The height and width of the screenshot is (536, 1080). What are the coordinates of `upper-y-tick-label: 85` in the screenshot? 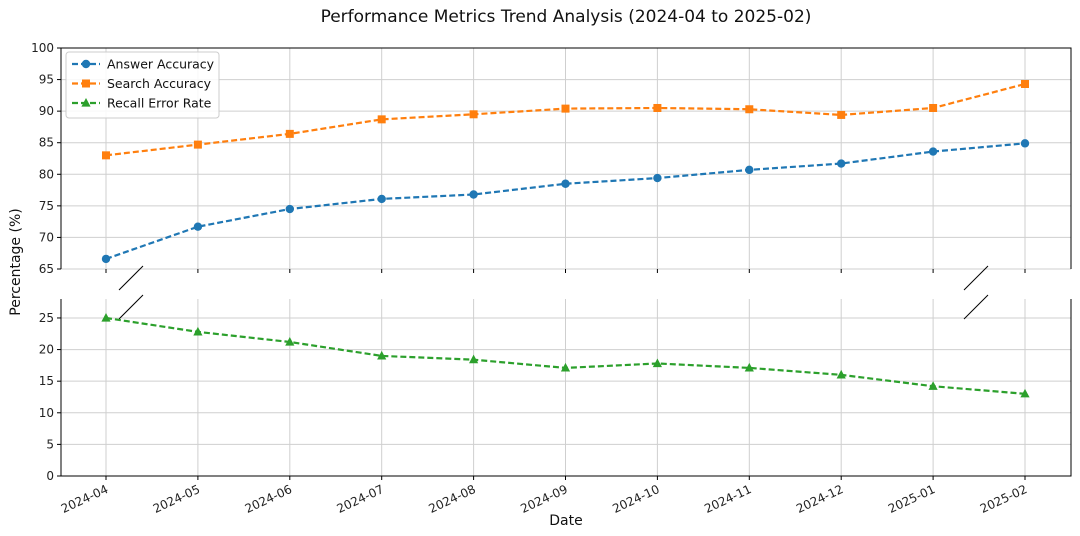 It's located at (46, 143).